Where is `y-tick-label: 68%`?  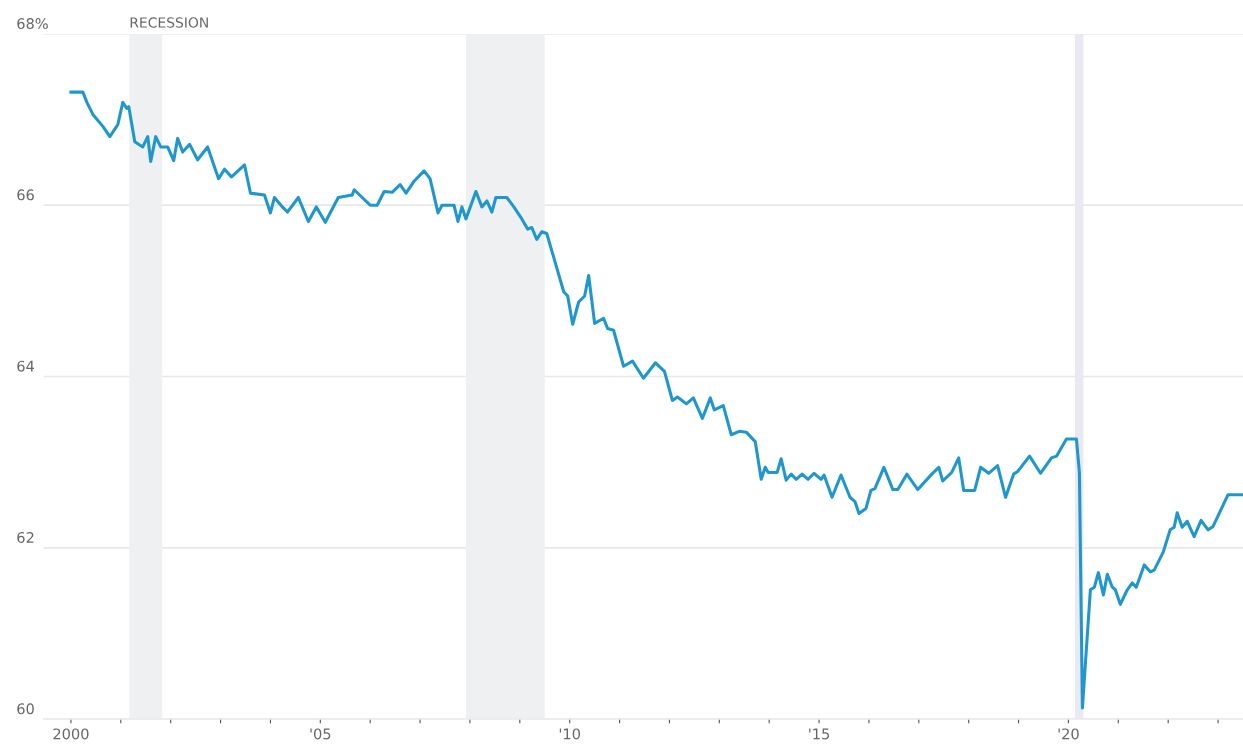
y-tick-label: 68% is located at coordinates (32, 24).